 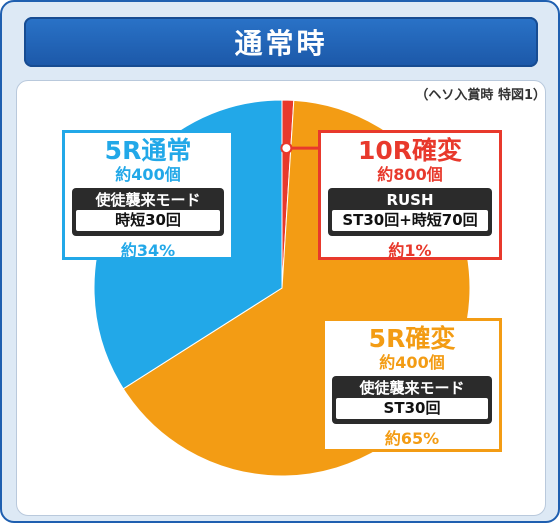 What do you see at coordinates (410, 150) in the screenshot?
I see `label-title: 10R確変` at bounding box center [410, 150].